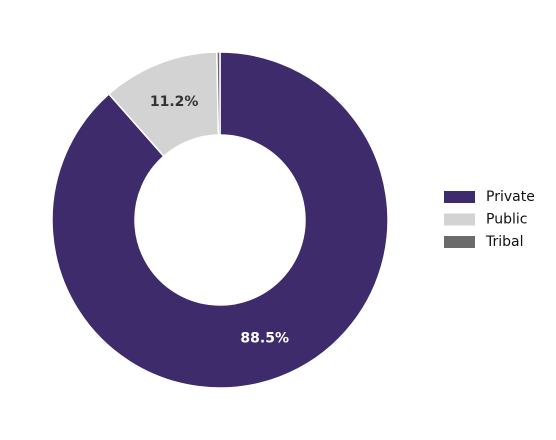 The width and height of the screenshot is (556, 440). I want to click on value-label: 88.5%, so click(264, 338).